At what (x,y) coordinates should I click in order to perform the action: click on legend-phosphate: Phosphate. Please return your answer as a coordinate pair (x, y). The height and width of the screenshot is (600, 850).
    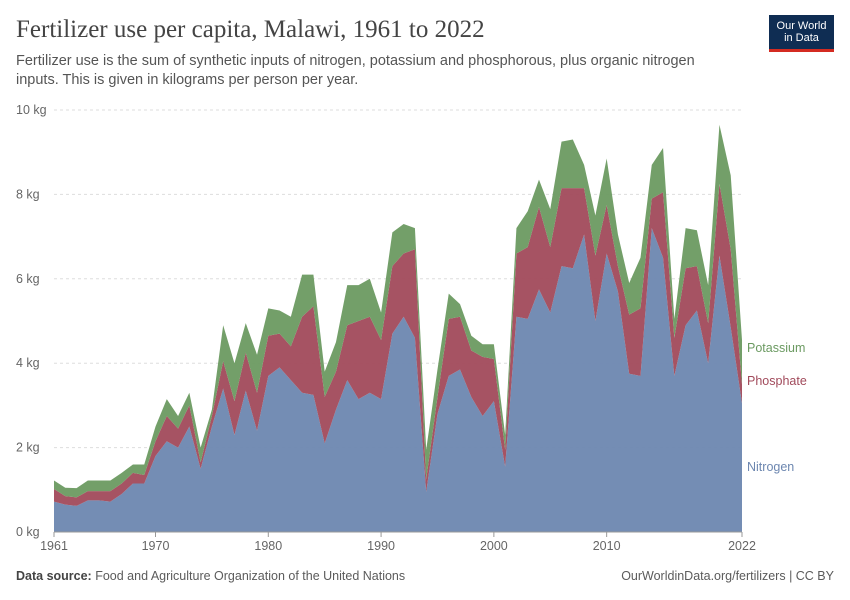
    Looking at the image, I should click on (777, 381).